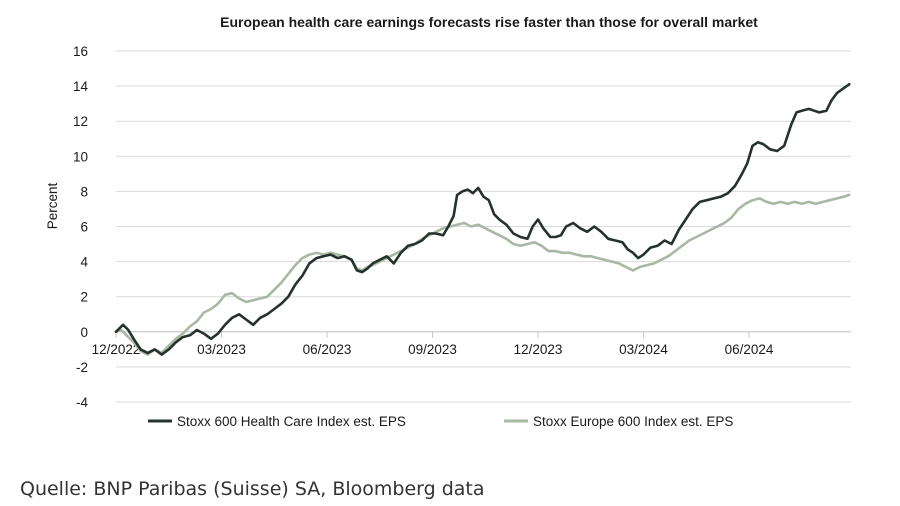 The width and height of the screenshot is (900, 506). Describe the element at coordinates (84, 297) in the screenshot. I see `y-tick-label: 2` at that location.